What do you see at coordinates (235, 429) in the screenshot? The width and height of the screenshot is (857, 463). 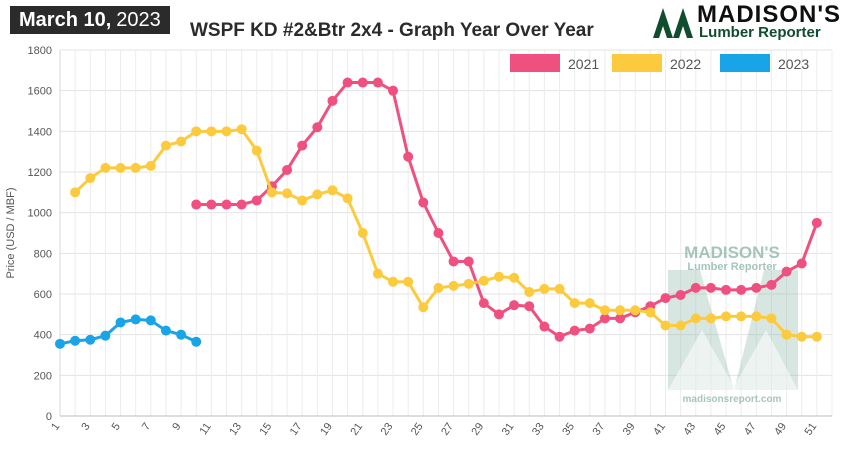 I see `x-tick-label: 13` at bounding box center [235, 429].